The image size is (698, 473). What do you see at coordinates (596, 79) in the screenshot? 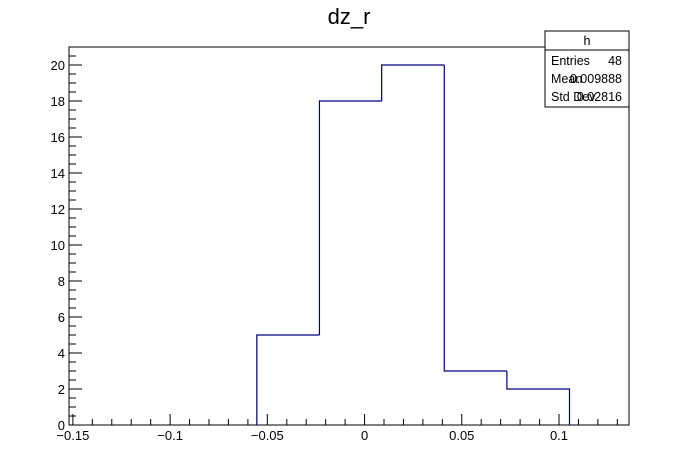
I see `stats-mean-value: 0.009888` at bounding box center [596, 79].